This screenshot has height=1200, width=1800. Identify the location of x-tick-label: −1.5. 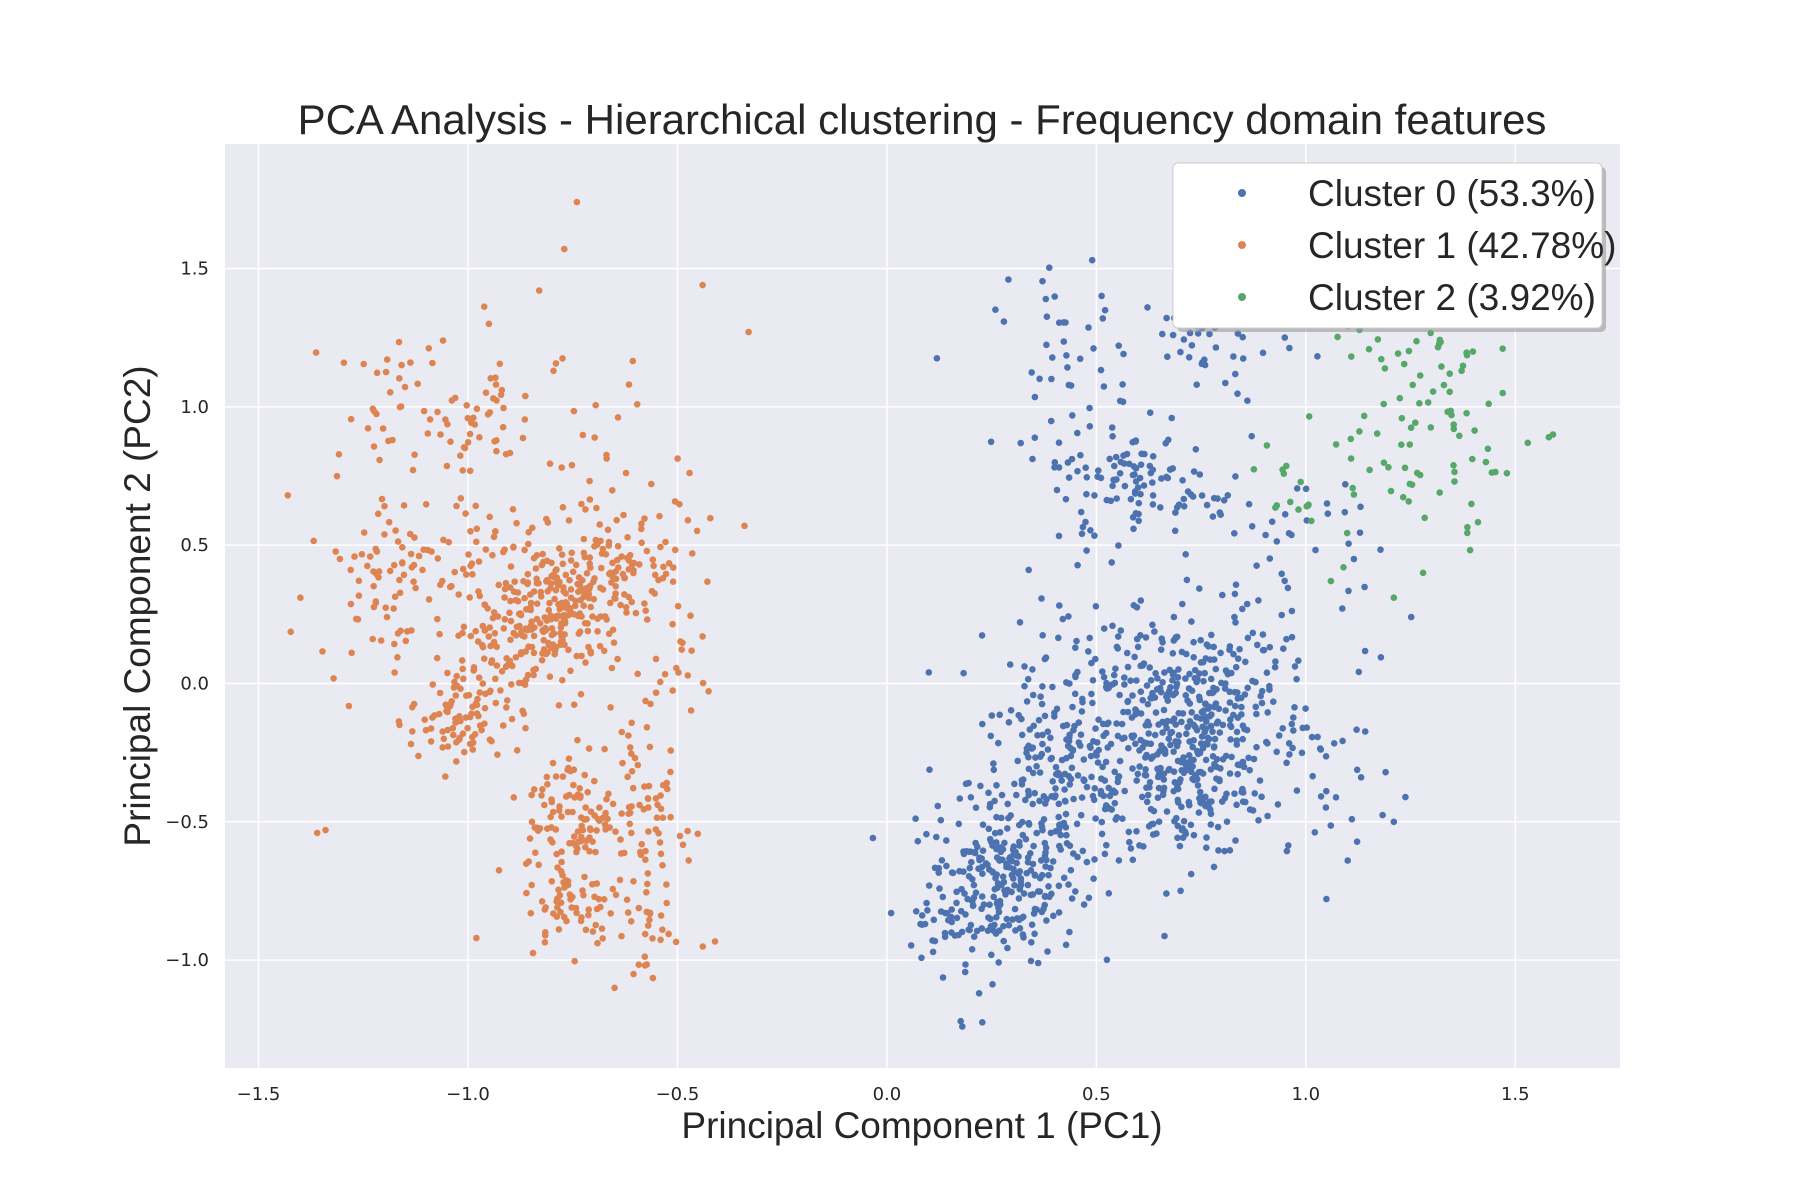
(259, 1094).